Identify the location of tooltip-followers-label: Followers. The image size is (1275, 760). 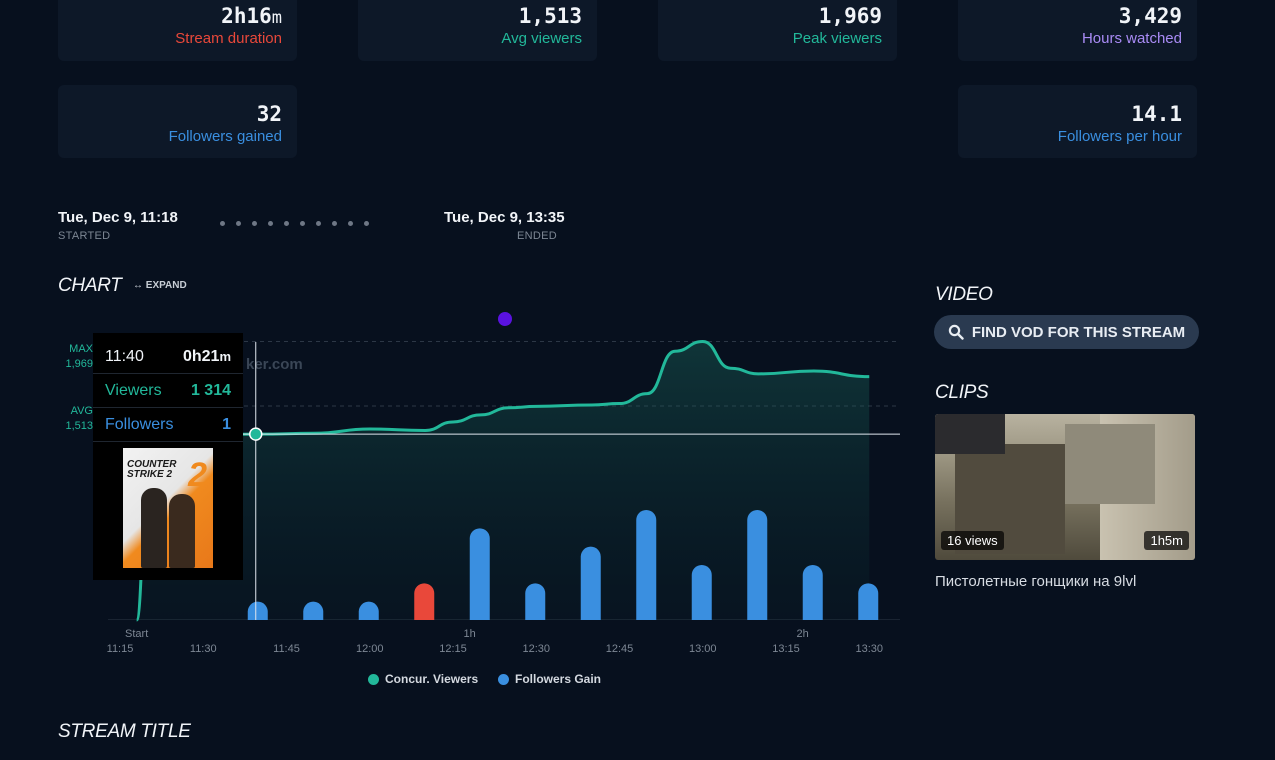
(139, 424).